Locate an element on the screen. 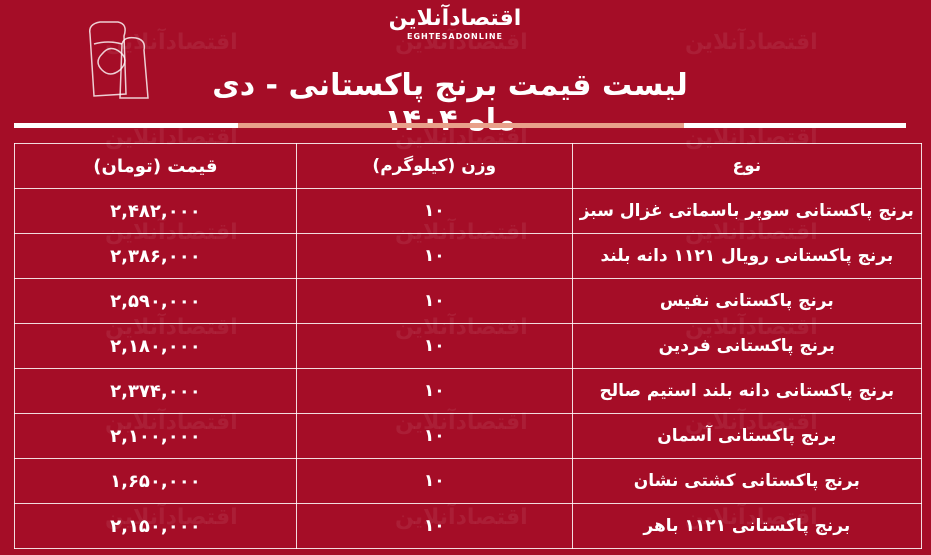  table-header-row: نوع وزن (کیلوگرم) قیمت (تومان) is located at coordinates (468, 166).